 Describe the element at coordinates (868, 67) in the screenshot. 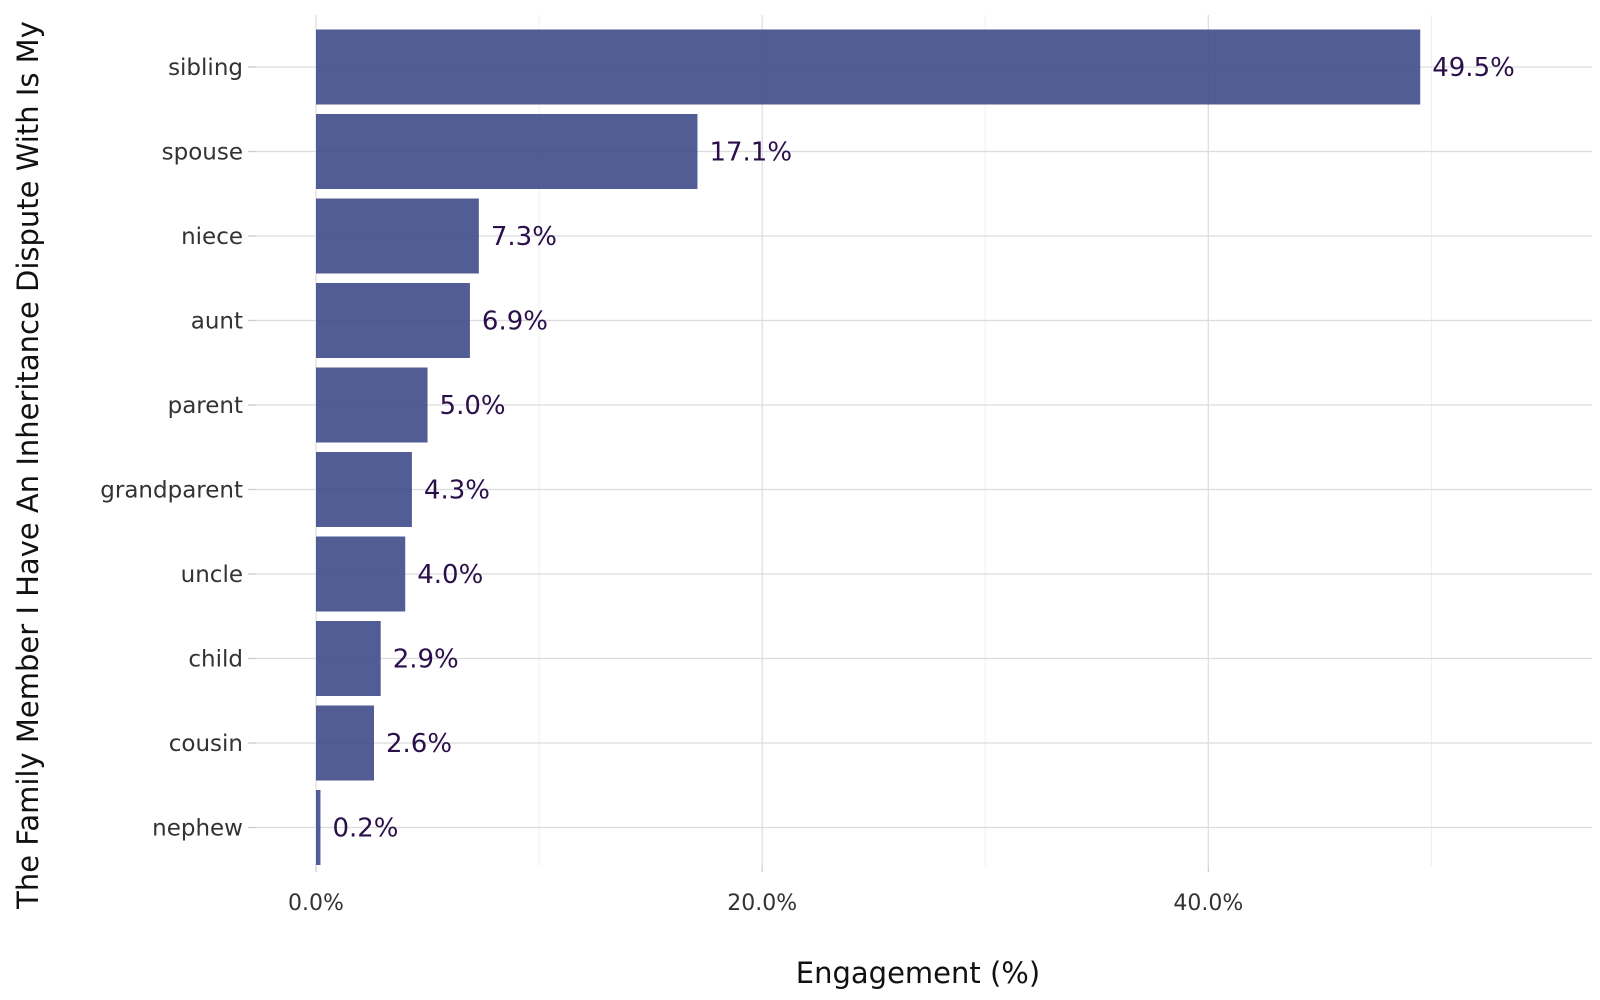

I see `bar-sibling` at that location.